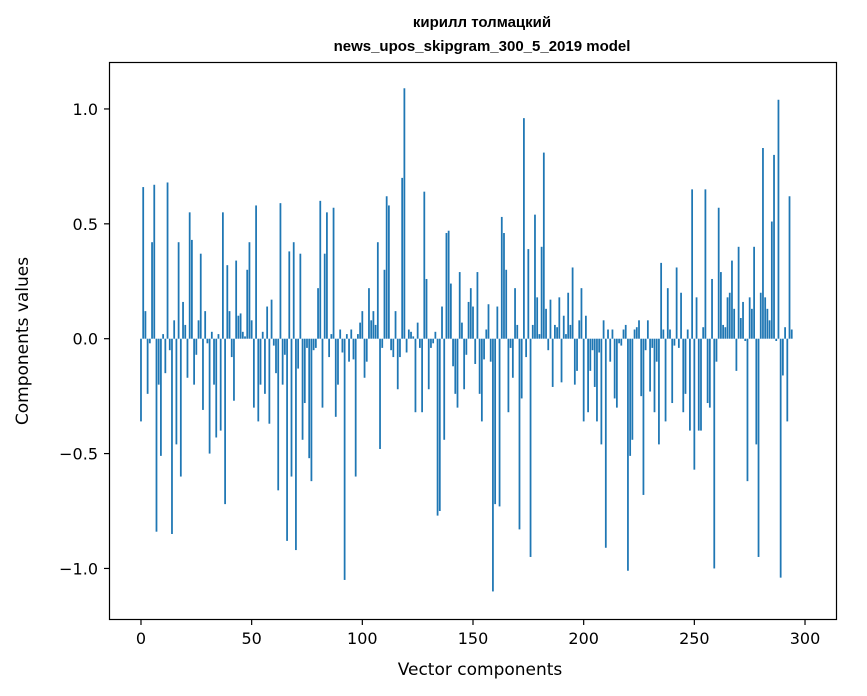  I want to click on x-tick-label: 200, so click(583, 638).